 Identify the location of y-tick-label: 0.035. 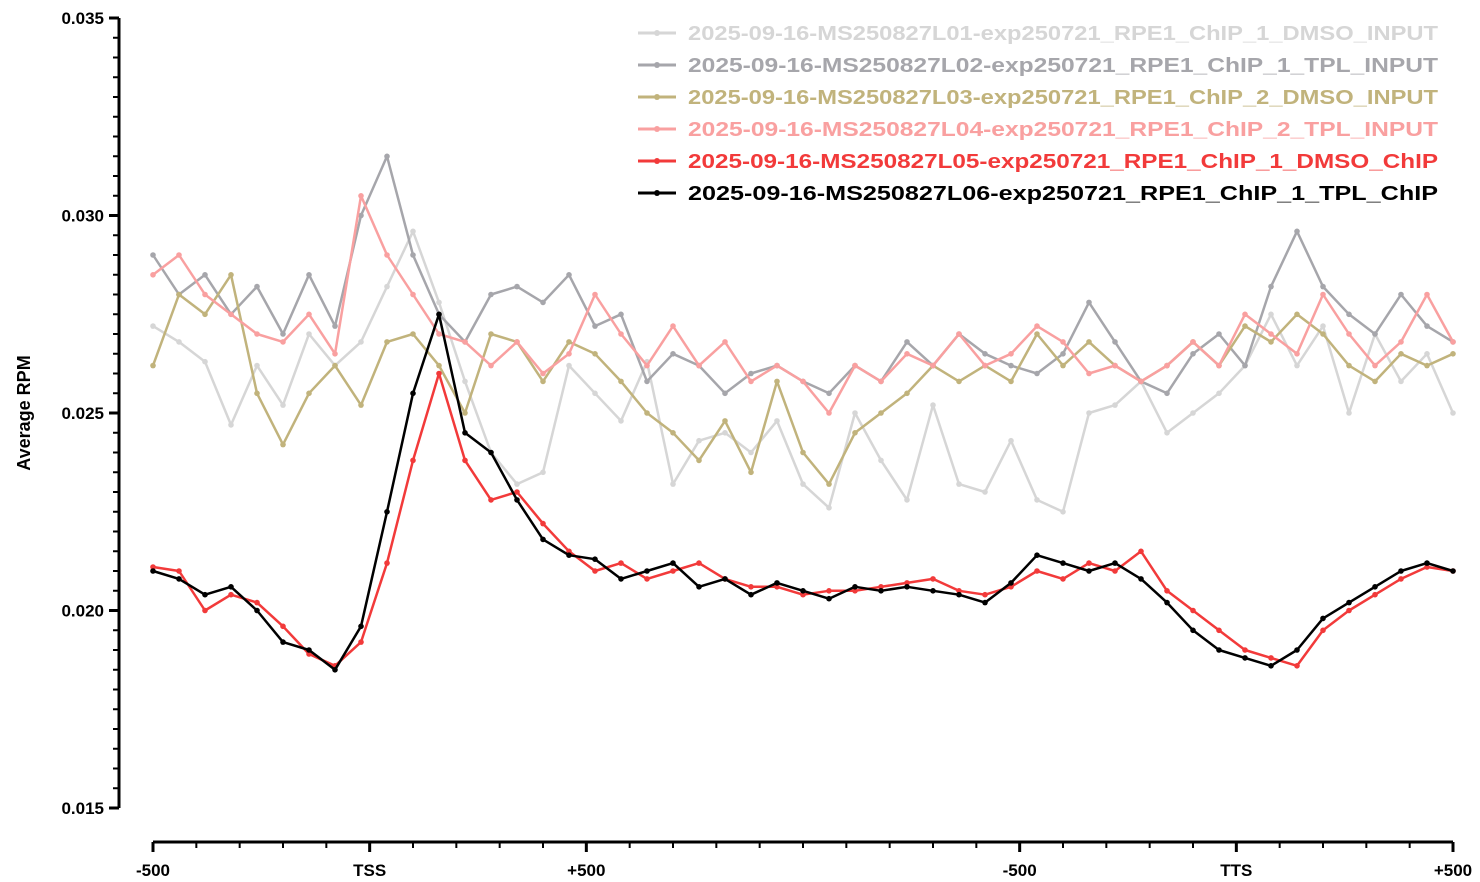
(82, 18).